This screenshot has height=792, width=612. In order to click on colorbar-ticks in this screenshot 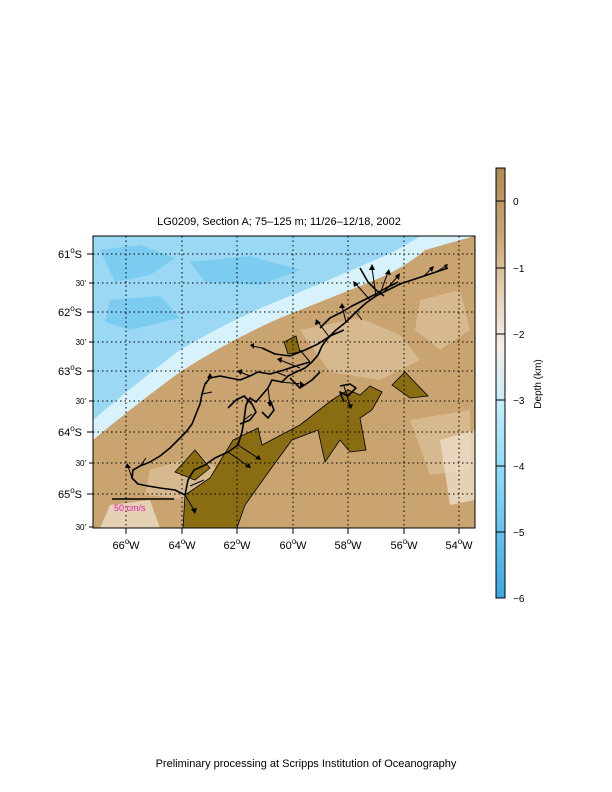, I will do `click(500, 399)`.